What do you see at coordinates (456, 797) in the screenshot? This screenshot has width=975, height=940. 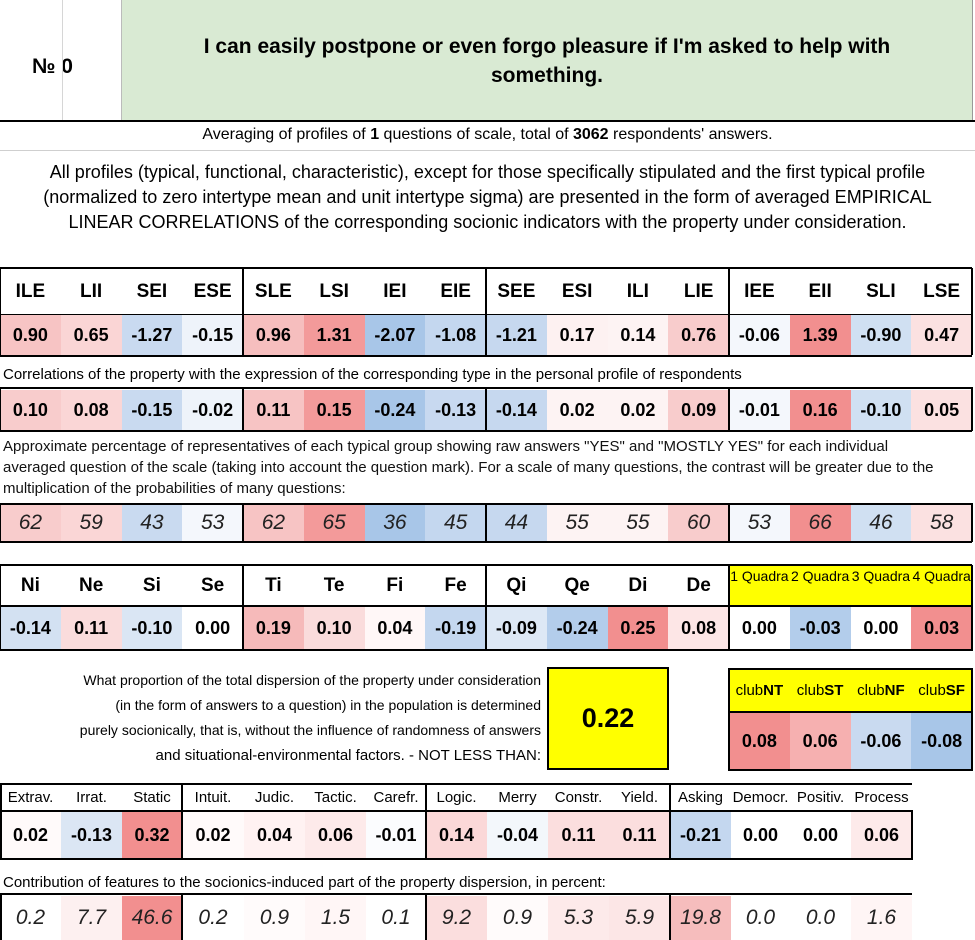 I see `trait-header-7: Logic.` at bounding box center [456, 797].